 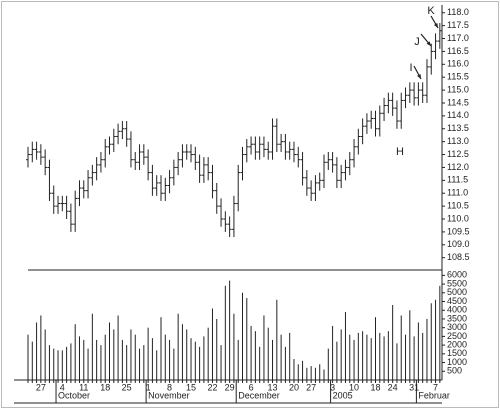 What do you see at coordinates (458, 51) in the screenshot?
I see `y-tick-label: 116.5` at bounding box center [458, 51].